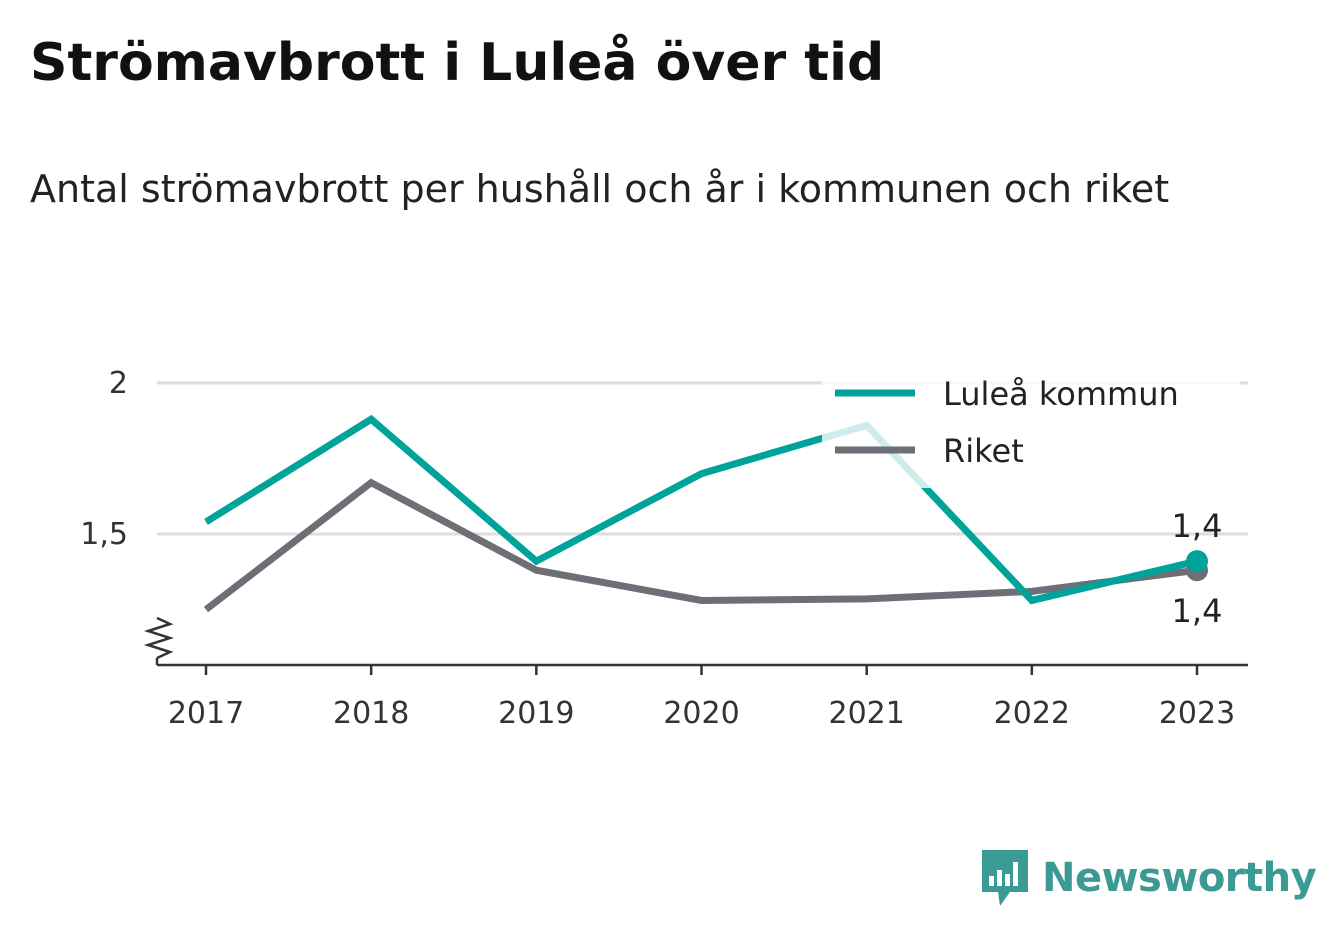  What do you see at coordinates (457, 63) in the screenshot?
I see `chart-title: Strömavbrott i Luleå över tid` at bounding box center [457, 63].